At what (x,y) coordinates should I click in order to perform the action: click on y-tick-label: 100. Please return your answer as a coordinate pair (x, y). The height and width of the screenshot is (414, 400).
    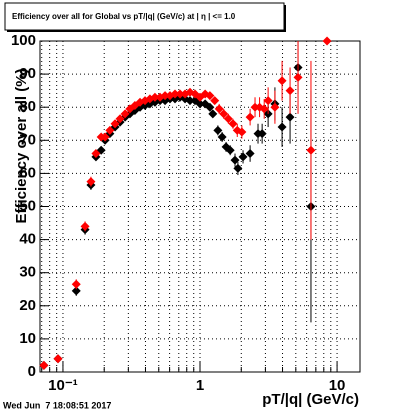
    Looking at the image, I should click on (23, 40).